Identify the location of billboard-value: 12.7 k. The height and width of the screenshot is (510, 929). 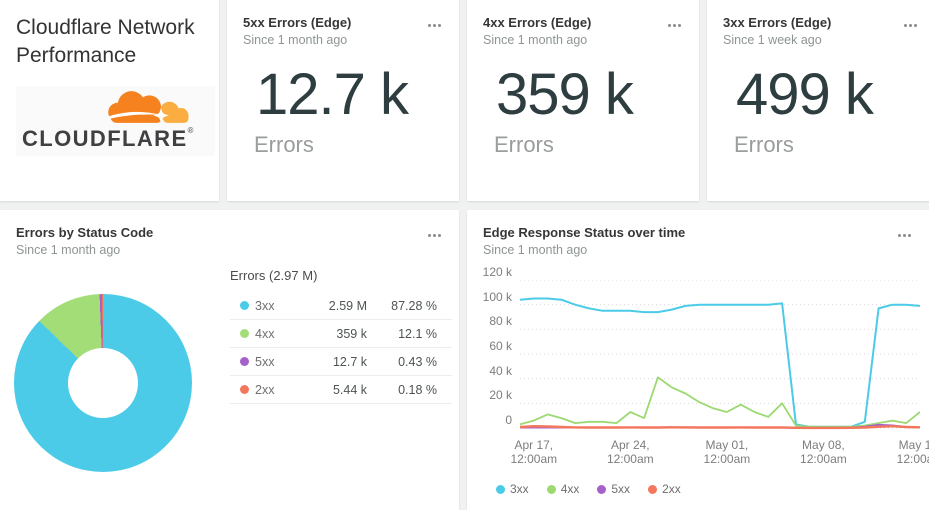
(332, 94).